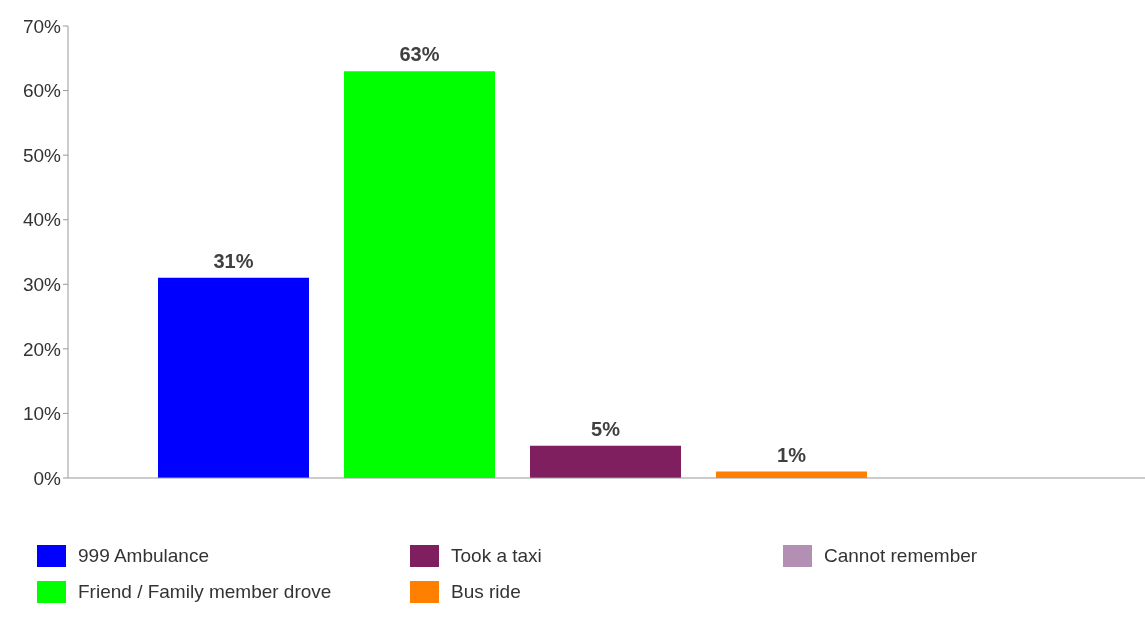 The height and width of the screenshot is (639, 1145). Describe the element at coordinates (606, 428) in the screenshot. I see `data-label: 5%` at that location.